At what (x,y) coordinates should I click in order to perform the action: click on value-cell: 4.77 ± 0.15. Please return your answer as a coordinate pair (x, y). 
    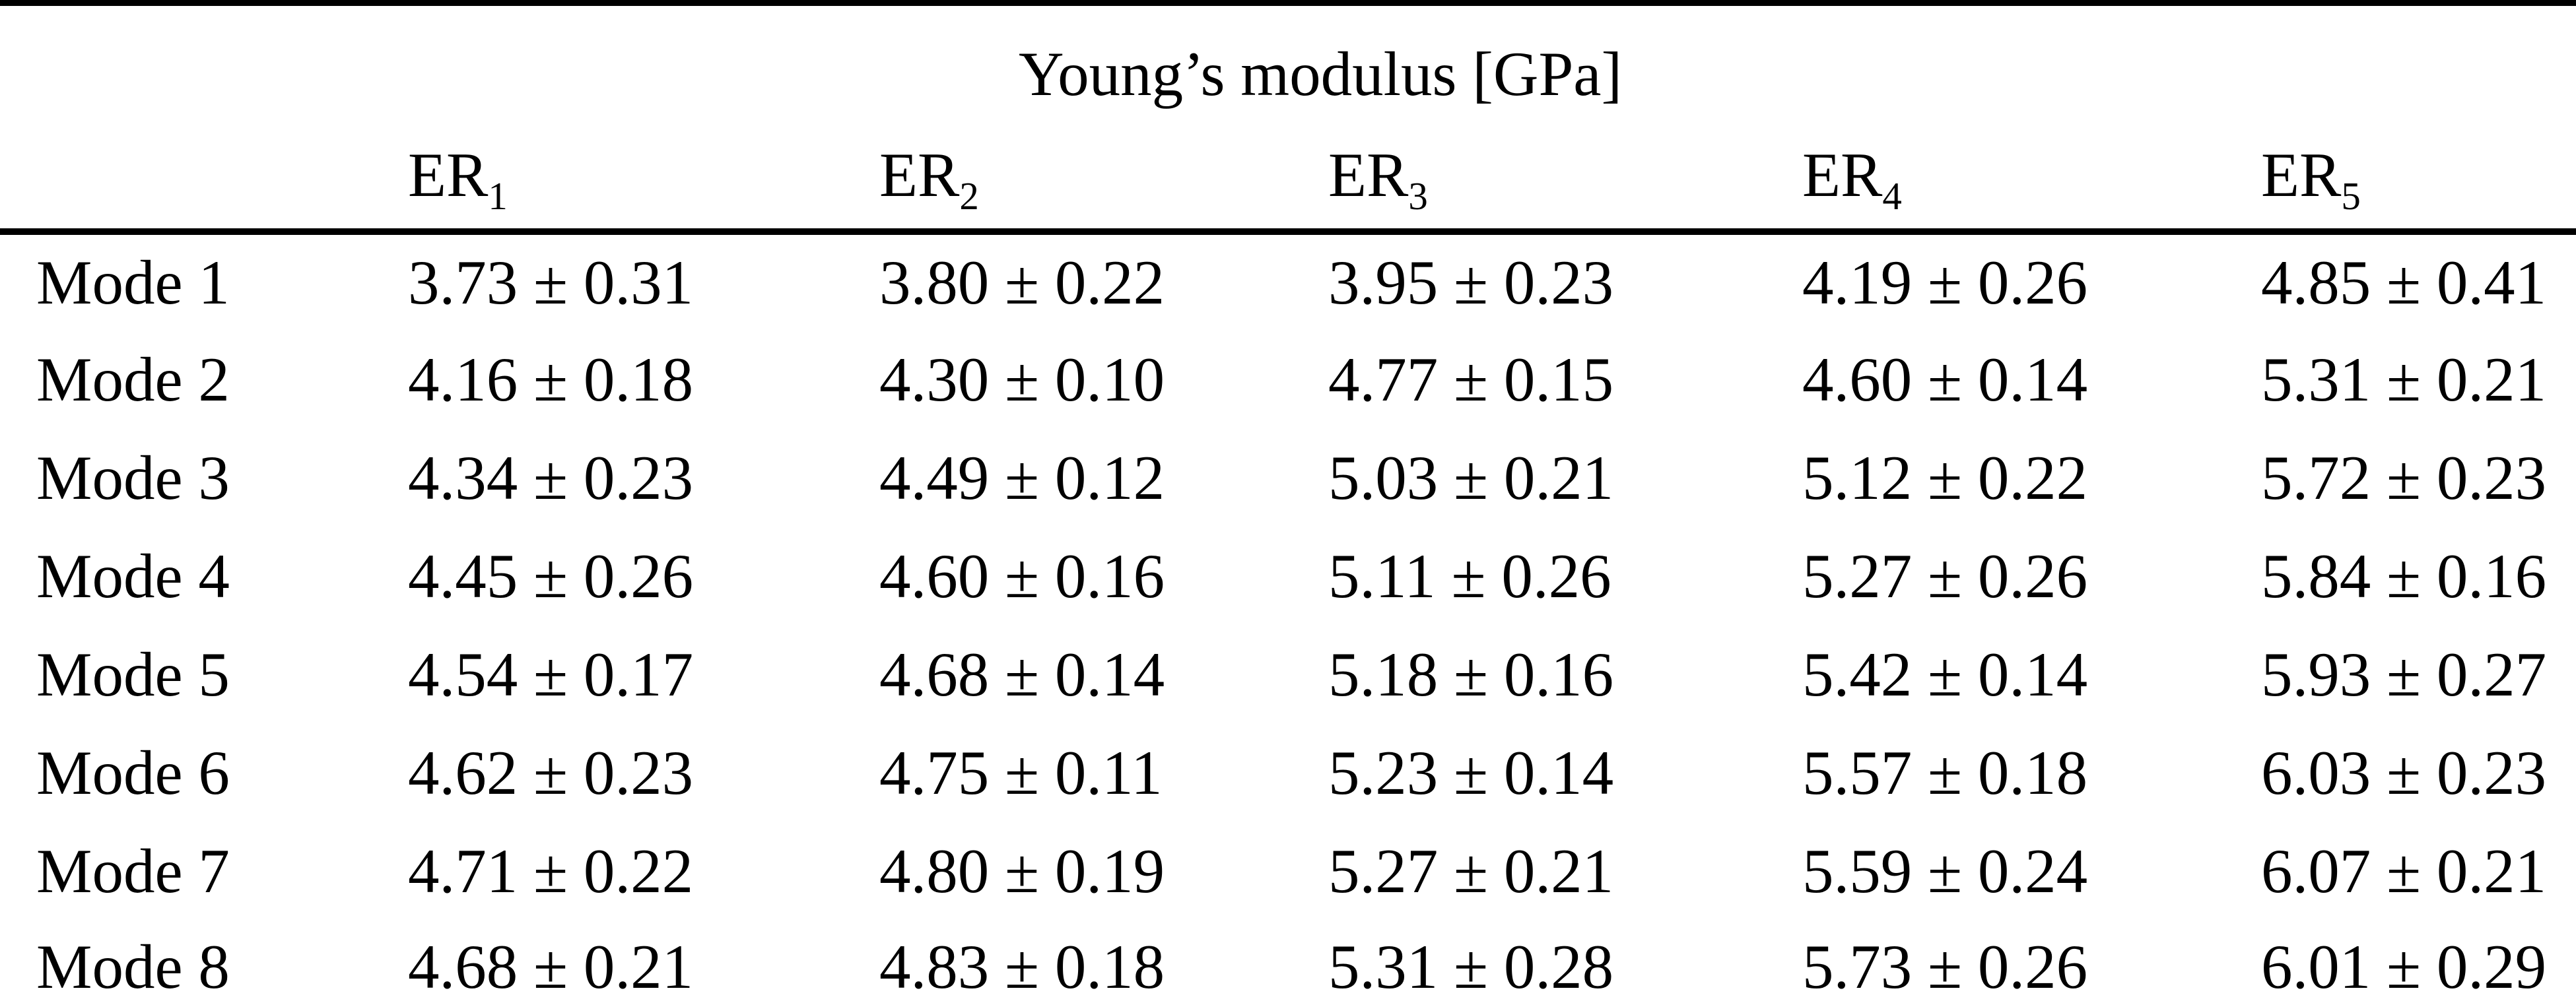
    Looking at the image, I should click on (1471, 379).